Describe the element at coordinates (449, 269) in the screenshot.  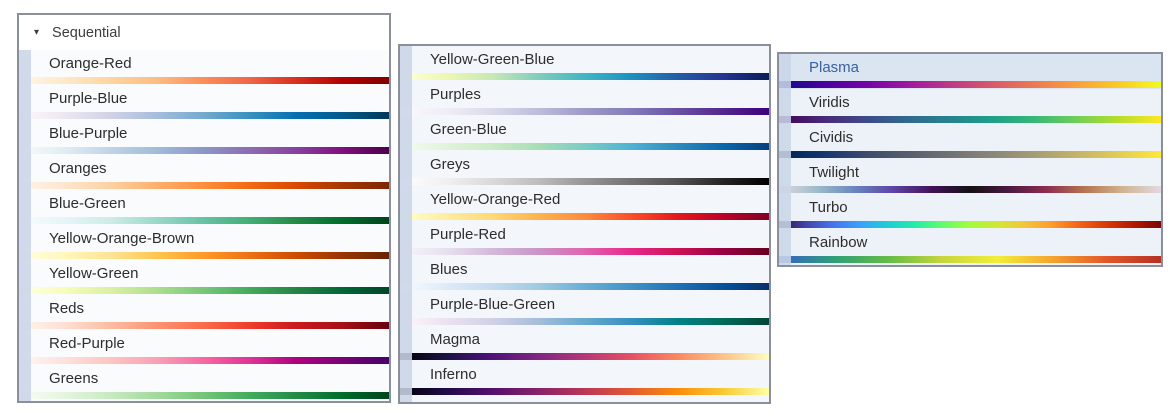
I see `colorscale-option-label: Blues` at that location.